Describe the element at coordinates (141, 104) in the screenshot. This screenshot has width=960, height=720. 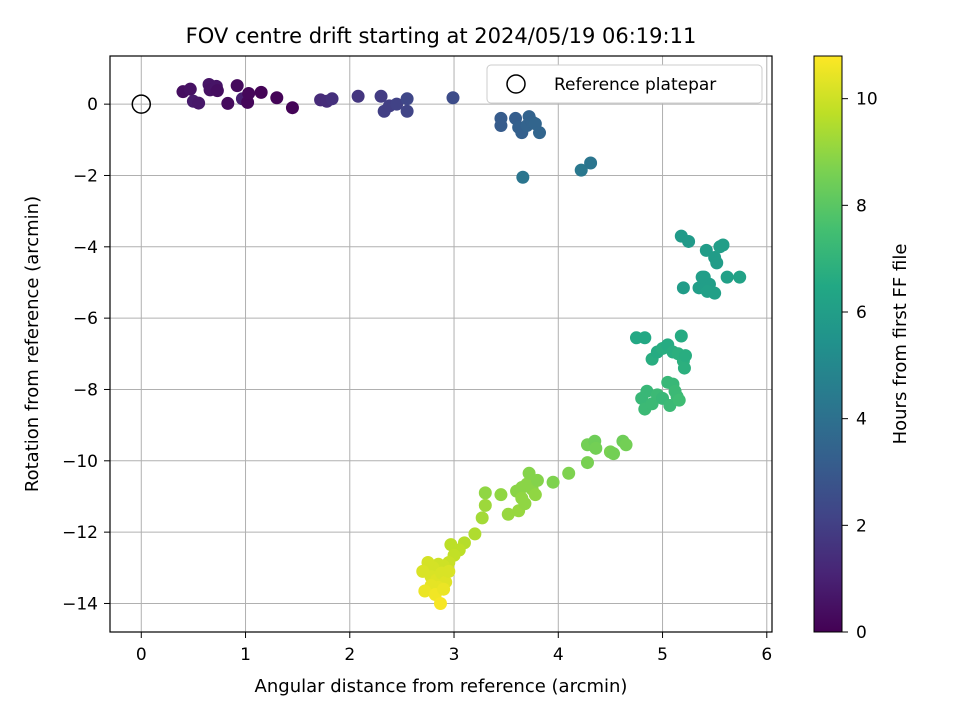
I see `reference-platepar-marker` at that location.